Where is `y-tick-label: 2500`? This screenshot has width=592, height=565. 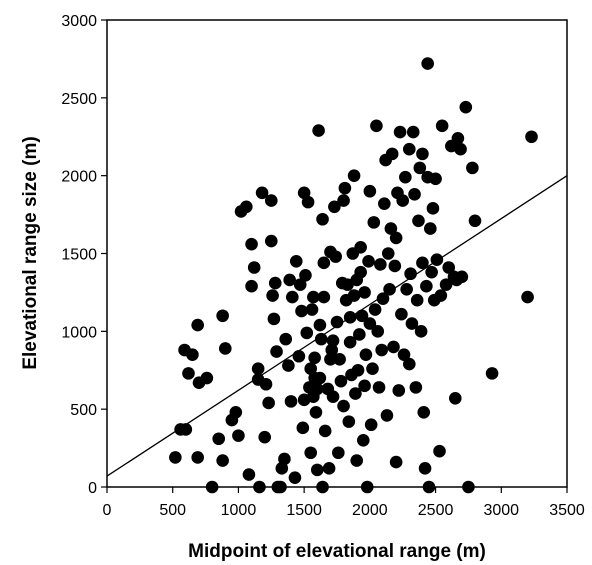
y-tick-label: 2500 is located at coordinates (79, 99).